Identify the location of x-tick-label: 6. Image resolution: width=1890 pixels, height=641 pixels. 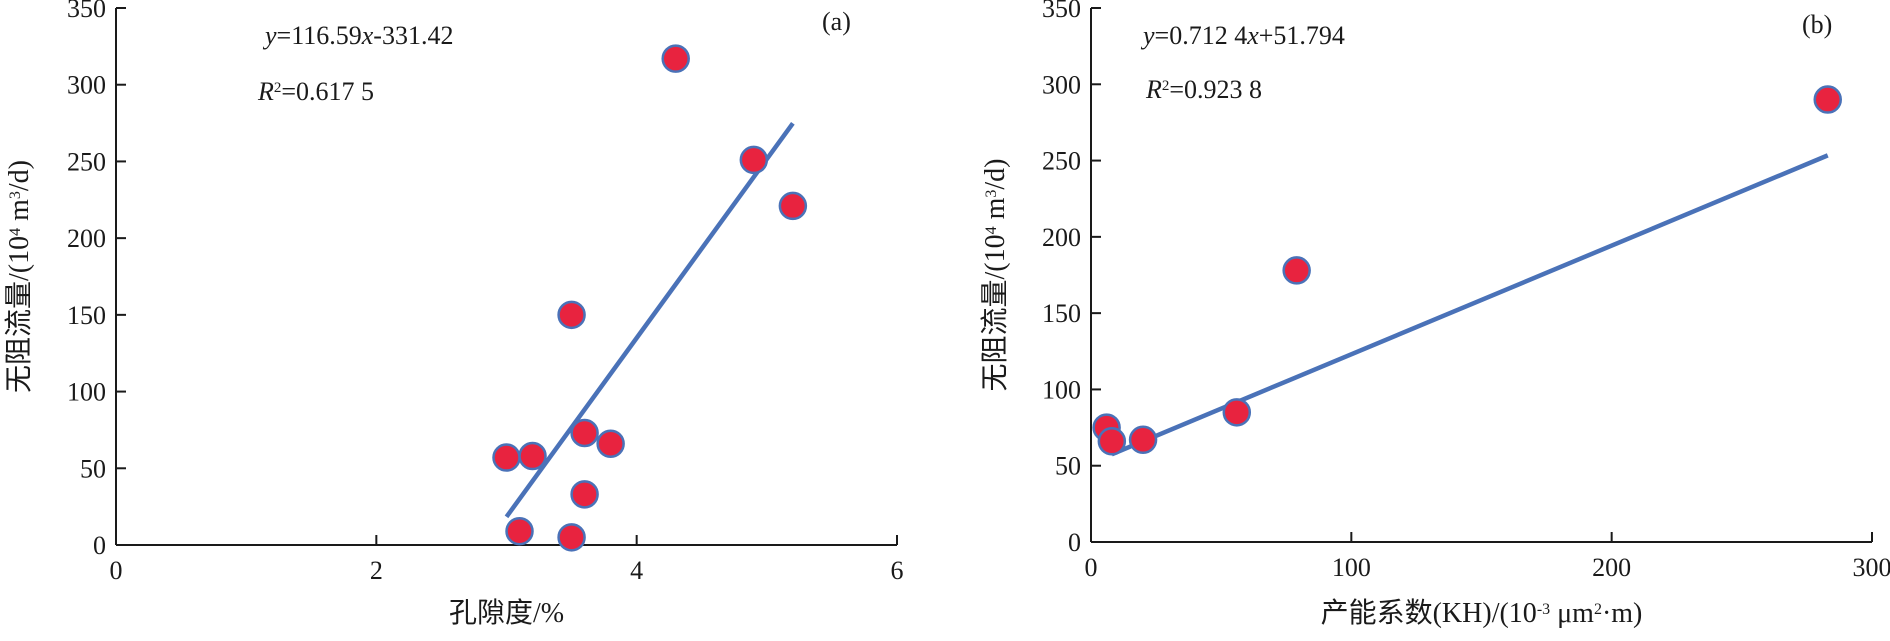
(897, 570).